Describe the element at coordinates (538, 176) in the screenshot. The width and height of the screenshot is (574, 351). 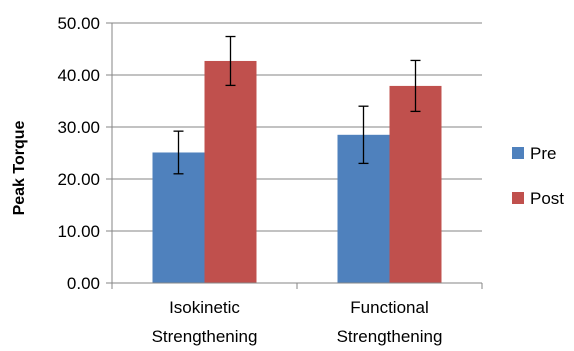
I see `legend: Pre Post` at that location.